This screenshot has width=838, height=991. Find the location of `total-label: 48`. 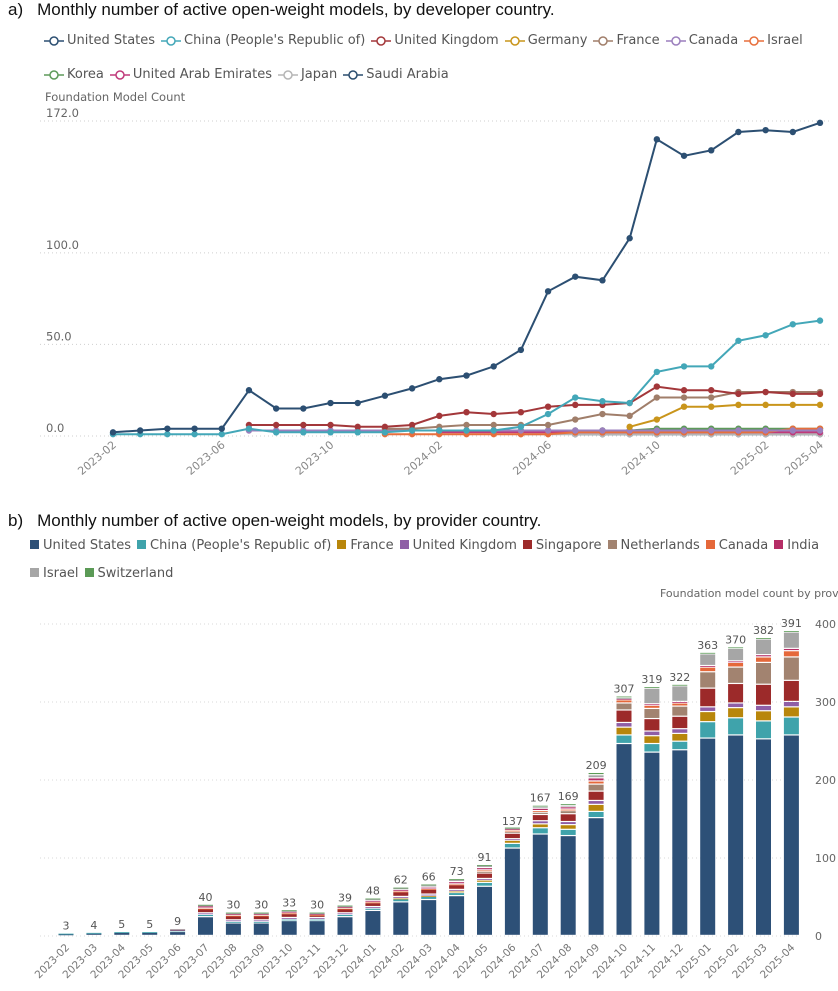

total-label: 48 is located at coordinates (373, 891).